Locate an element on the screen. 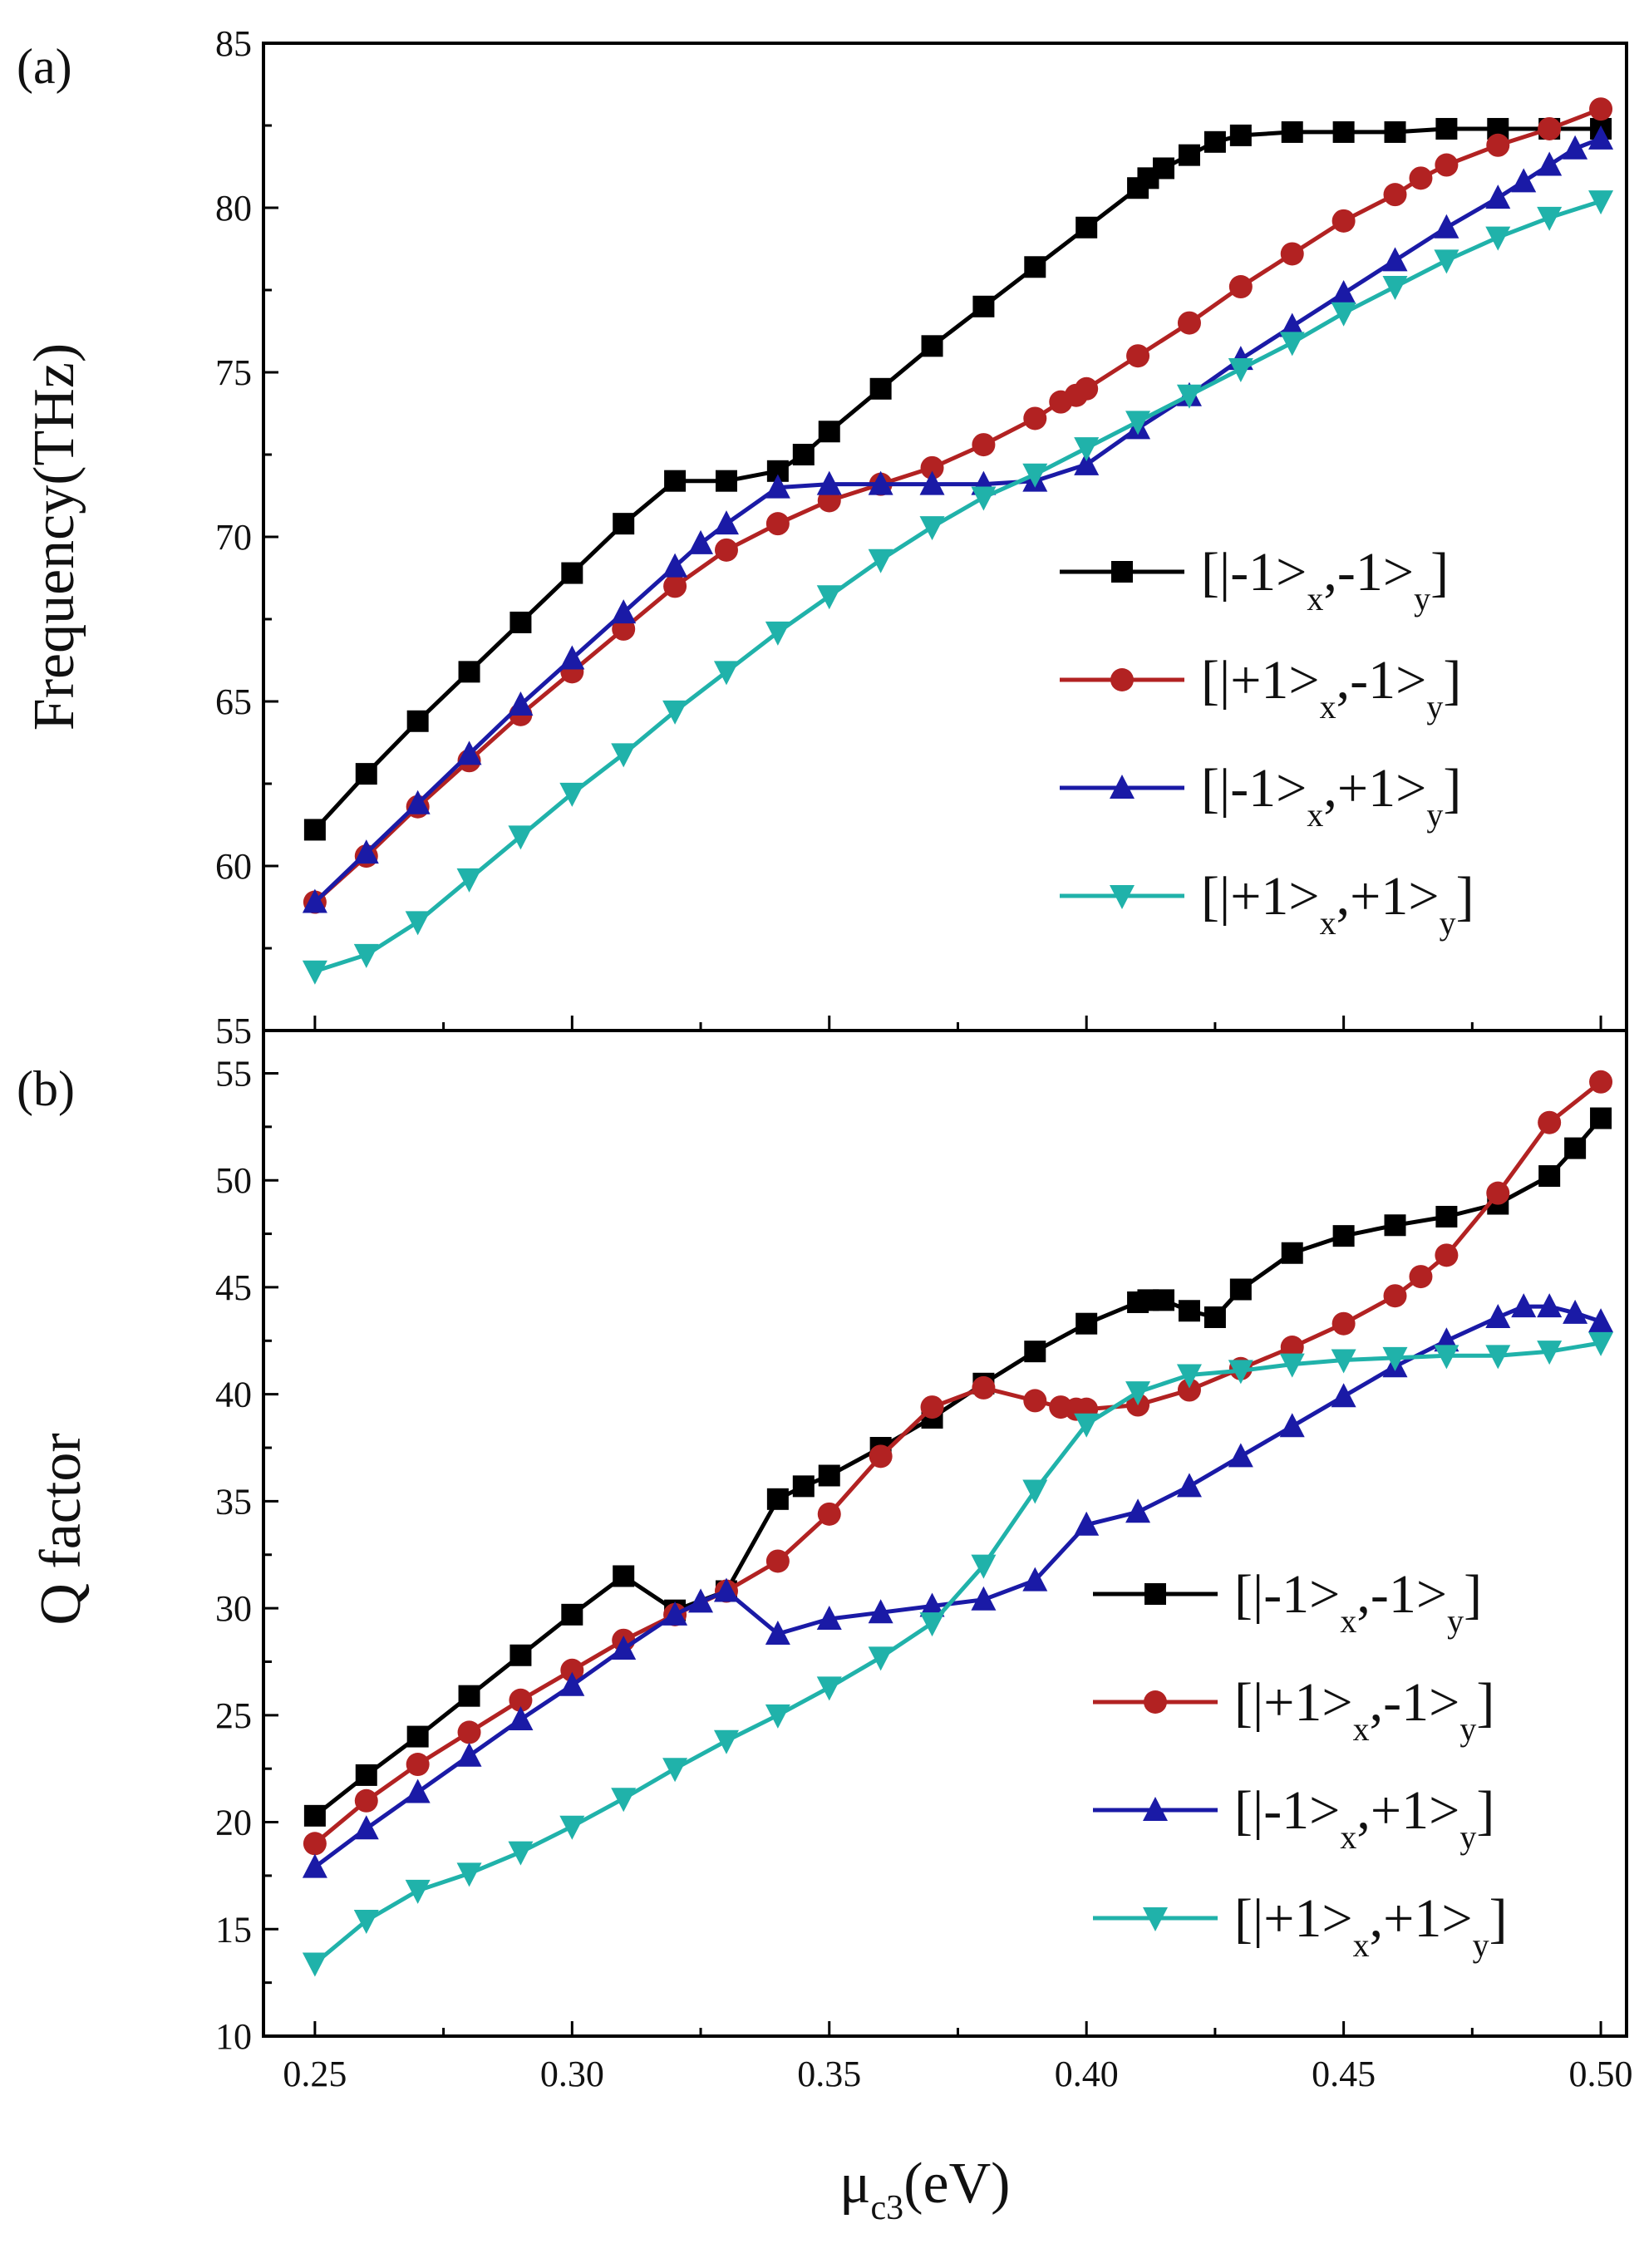  panel-b-x-tick-label: 0.45 is located at coordinates (1344, 2074).